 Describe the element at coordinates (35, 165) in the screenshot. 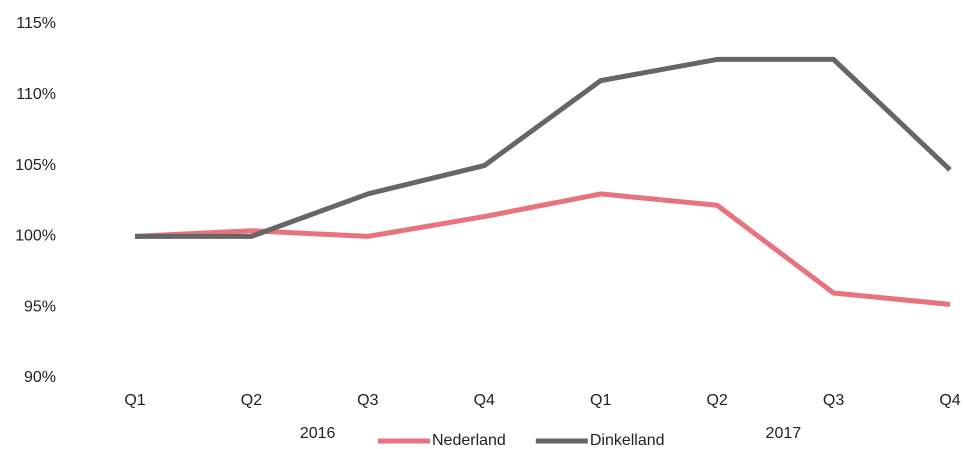

I see `y-tick-label: 105%` at that location.